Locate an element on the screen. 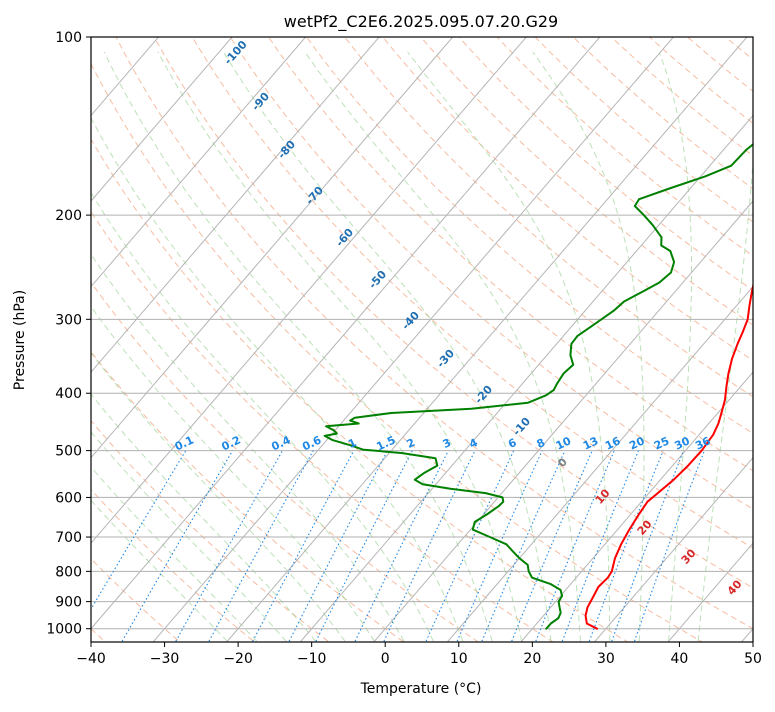 The height and width of the screenshot is (712, 775). x-tick-label: 50 is located at coordinates (753, 659).